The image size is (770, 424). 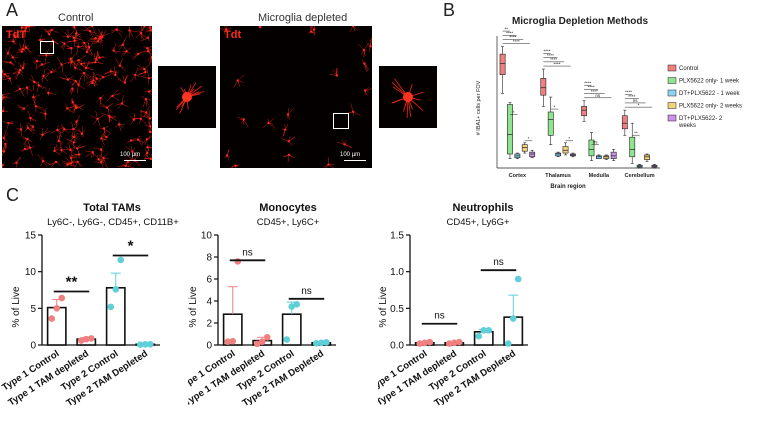 What do you see at coordinates (688, 69) in the screenshot?
I see `svg-text: Control` at bounding box center [688, 69].